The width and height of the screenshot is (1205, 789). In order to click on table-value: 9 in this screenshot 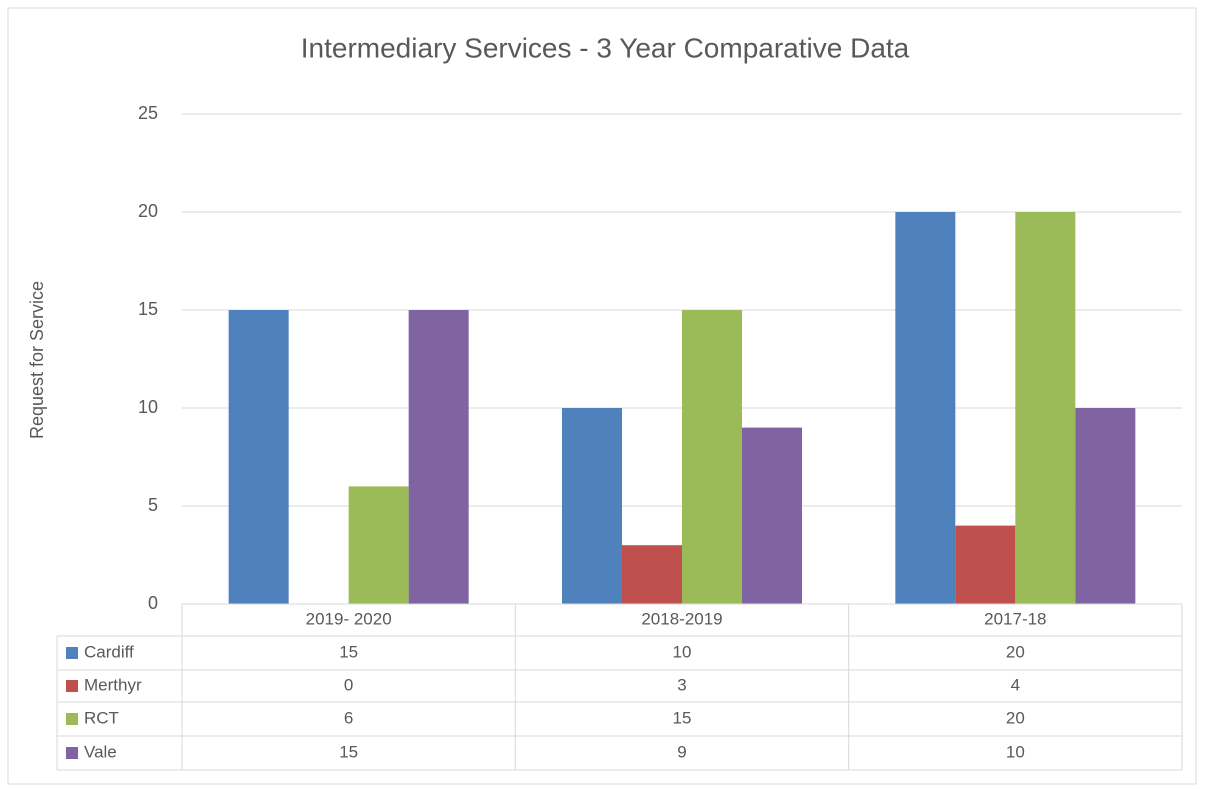, I will do `click(681, 751)`.